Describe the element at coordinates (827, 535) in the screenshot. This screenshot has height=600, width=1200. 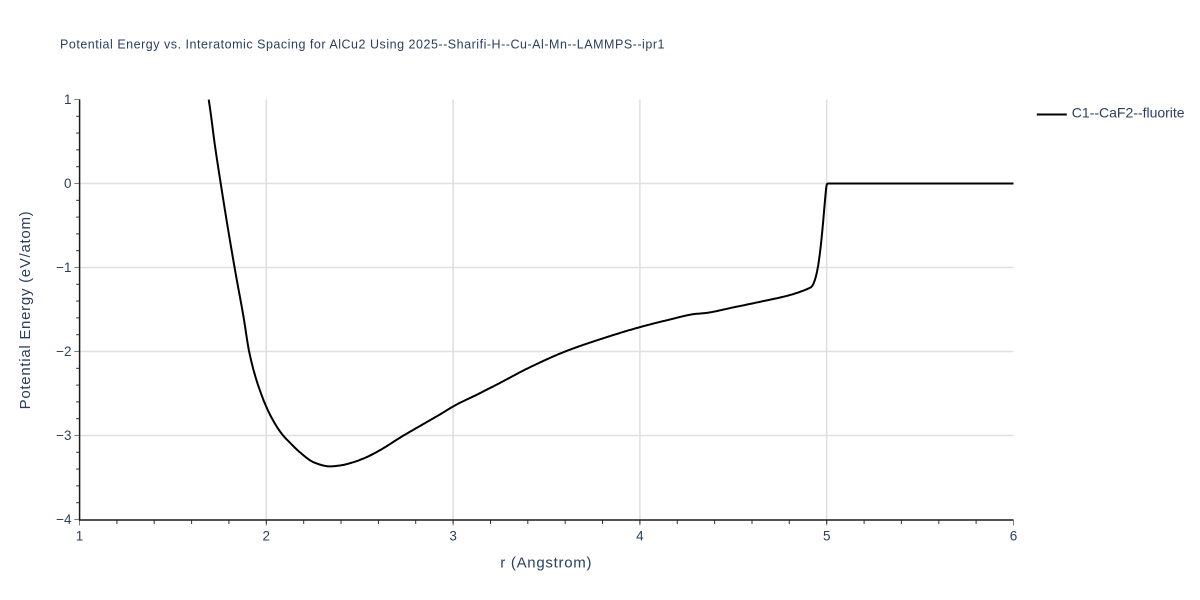
I see `svg-text: 5` at that location.